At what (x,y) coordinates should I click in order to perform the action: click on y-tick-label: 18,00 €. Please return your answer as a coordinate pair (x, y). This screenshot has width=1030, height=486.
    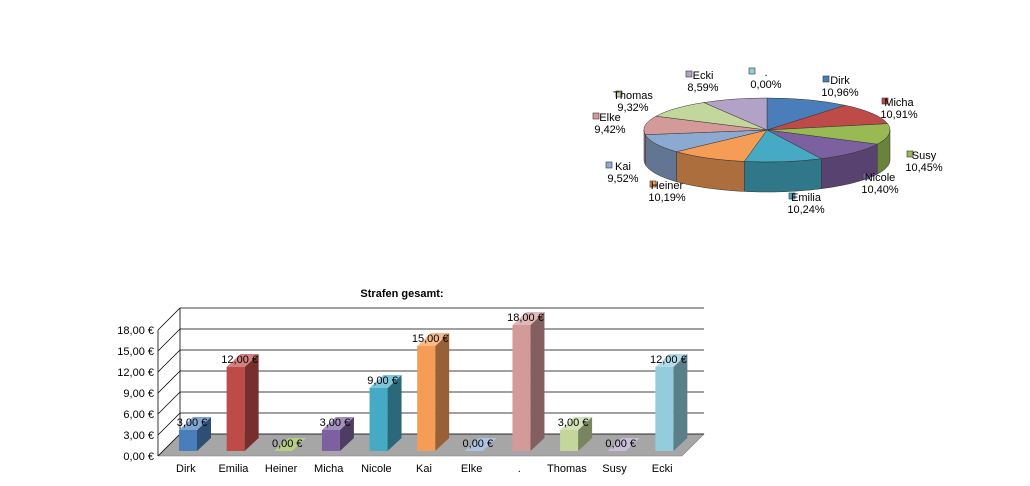
    Looking at the image, I should click on (135, 331).